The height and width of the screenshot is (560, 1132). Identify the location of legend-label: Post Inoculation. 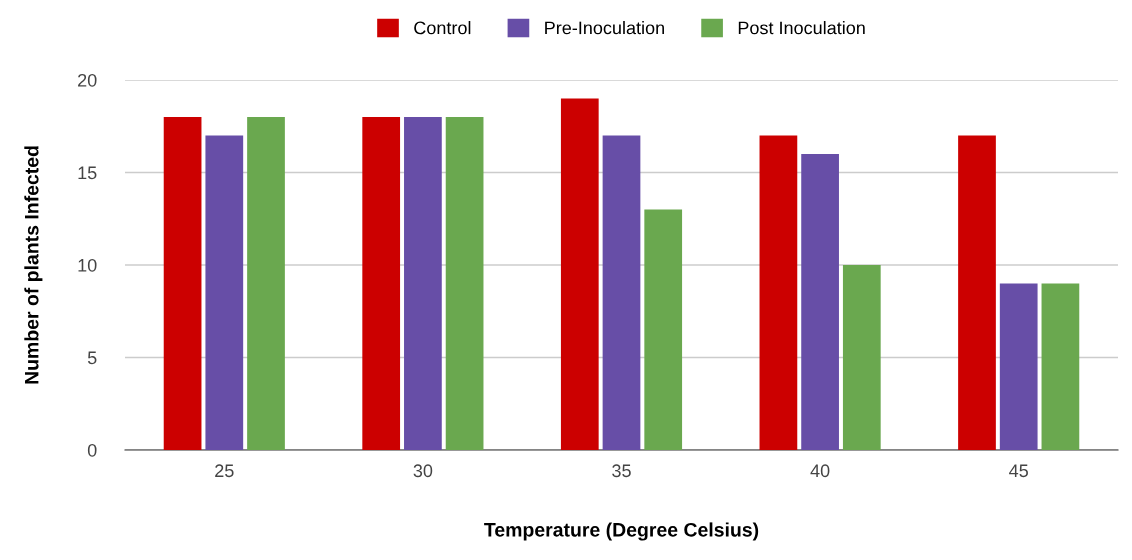
(801, 28).